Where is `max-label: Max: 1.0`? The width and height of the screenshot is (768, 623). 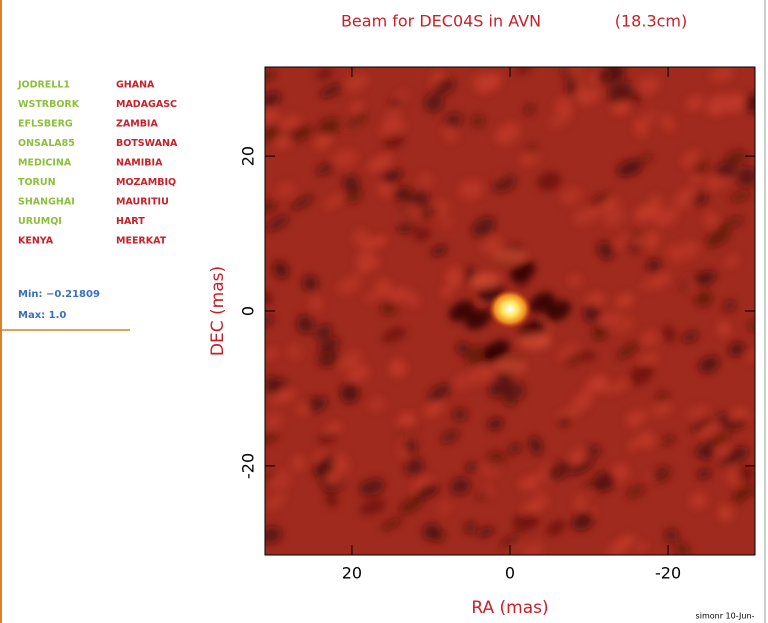
max-label: Max: 1.0 is located at coordinates (42, 315).